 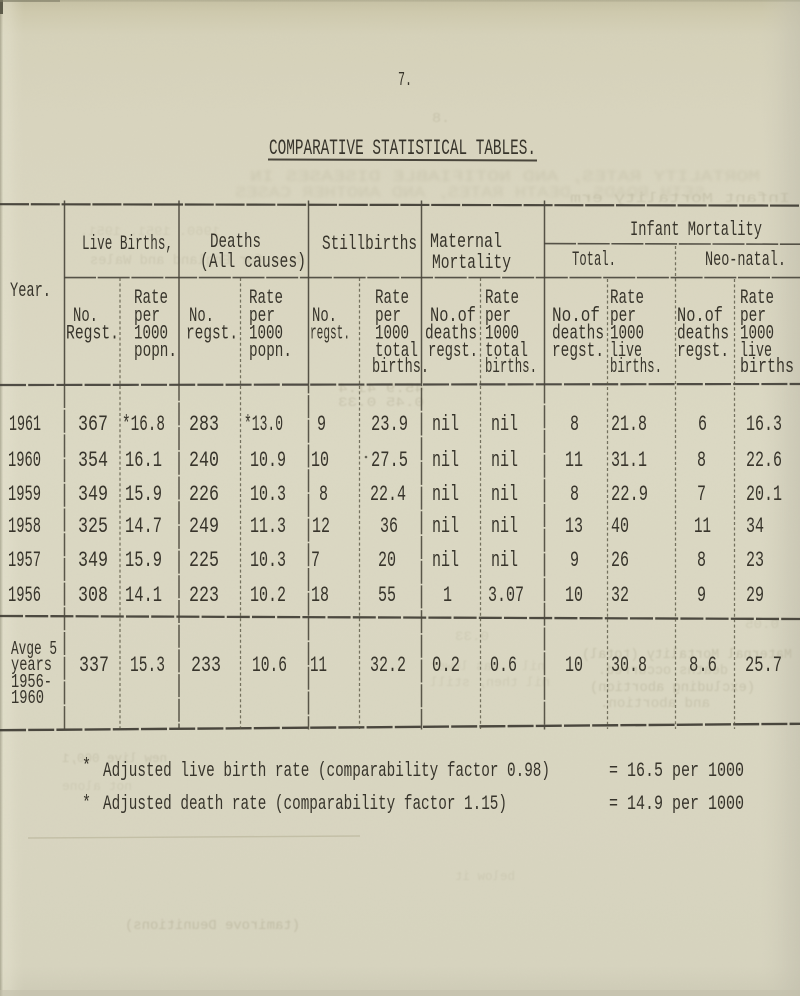 What do you see at coordinates (471, 263) in the screenshot?
I see `svg-text: Mortality` at bounding box center [471, 263].